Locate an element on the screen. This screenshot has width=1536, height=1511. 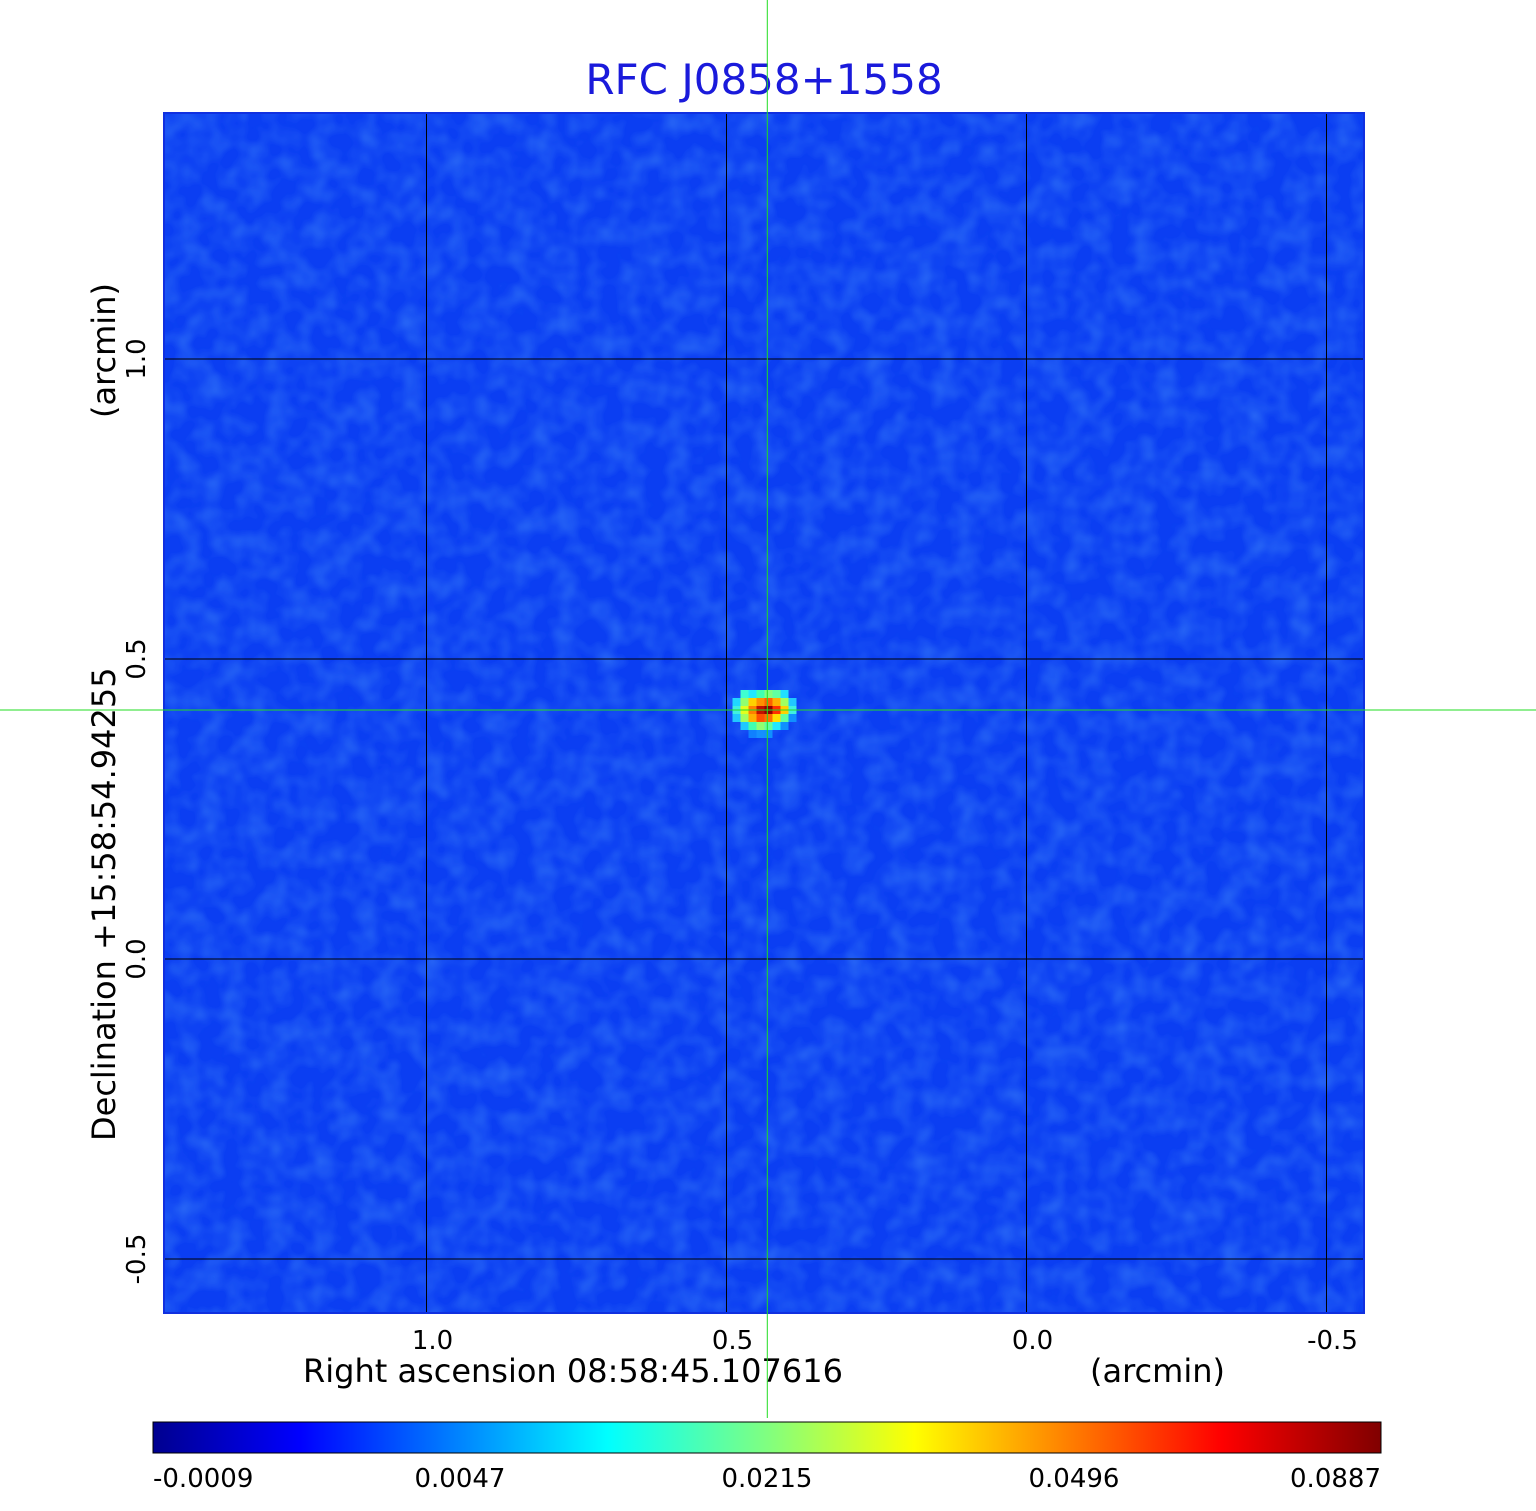
x-tick-label: 0.5 is located at coordinates (732, 1341).